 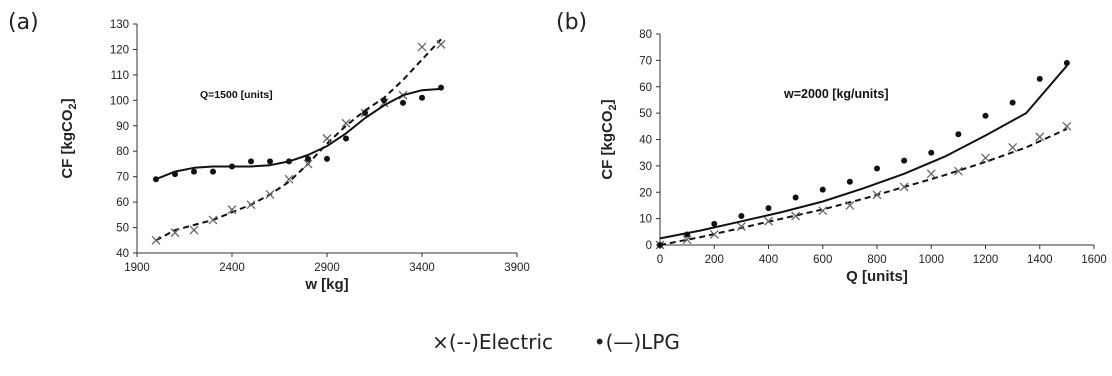 What do you see at coordinates (645, 141) in the screenshot?
I see `chart-b-y-tick-label: 40` at bounding box center [645, 141].